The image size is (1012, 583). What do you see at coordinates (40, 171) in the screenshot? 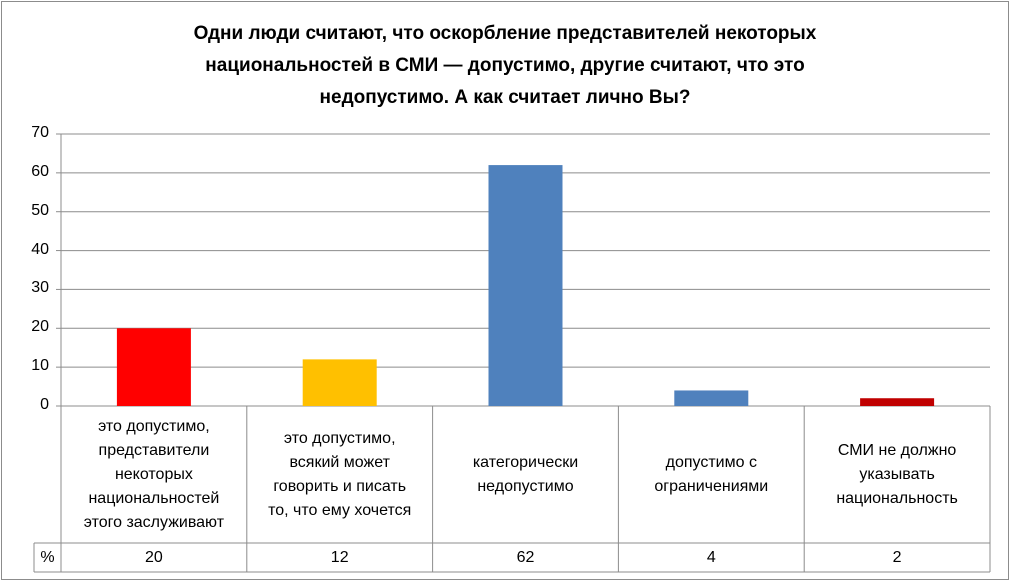
I see `y-tick-label: 60` at bounding box center [40, 171].